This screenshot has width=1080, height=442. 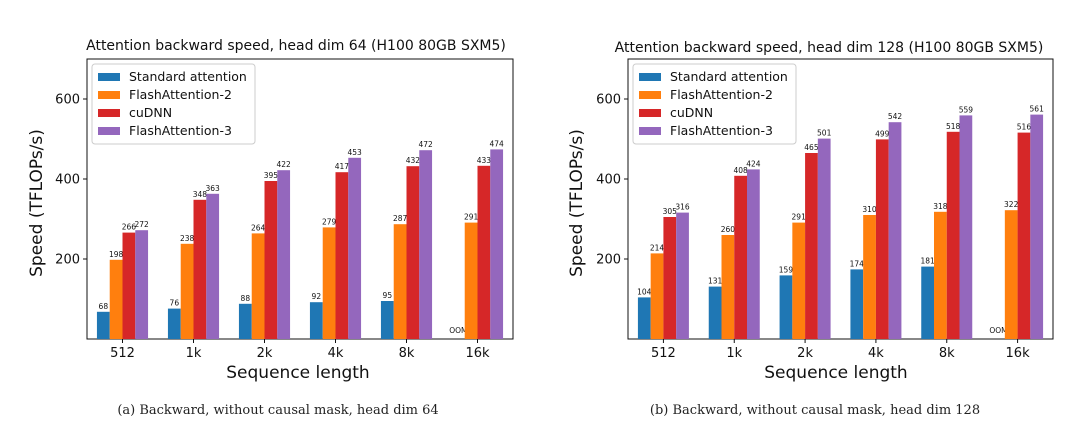 I want to click on bar-value-label: 322, so click(x=1011, y=204).